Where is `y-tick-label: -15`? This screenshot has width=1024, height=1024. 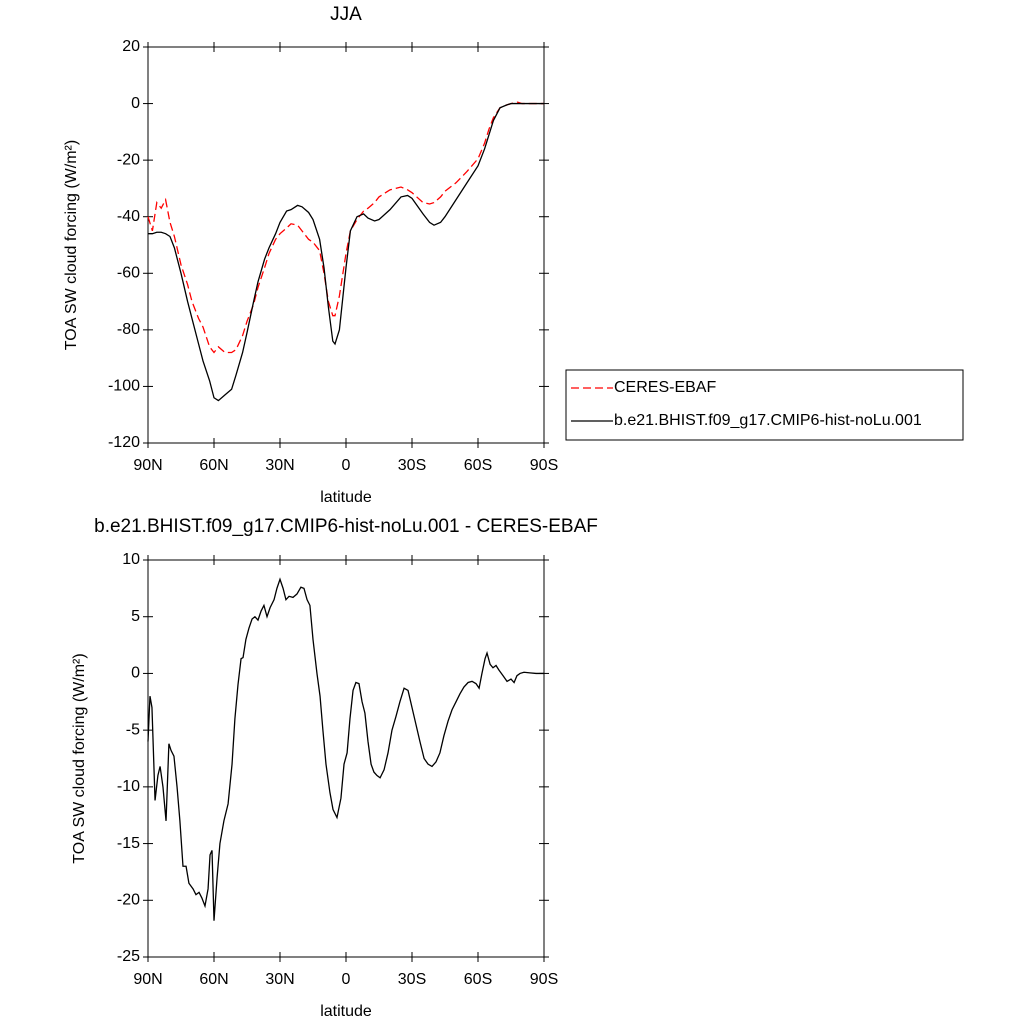 y-tick-label: -15 is located at coordinates (128, 843).